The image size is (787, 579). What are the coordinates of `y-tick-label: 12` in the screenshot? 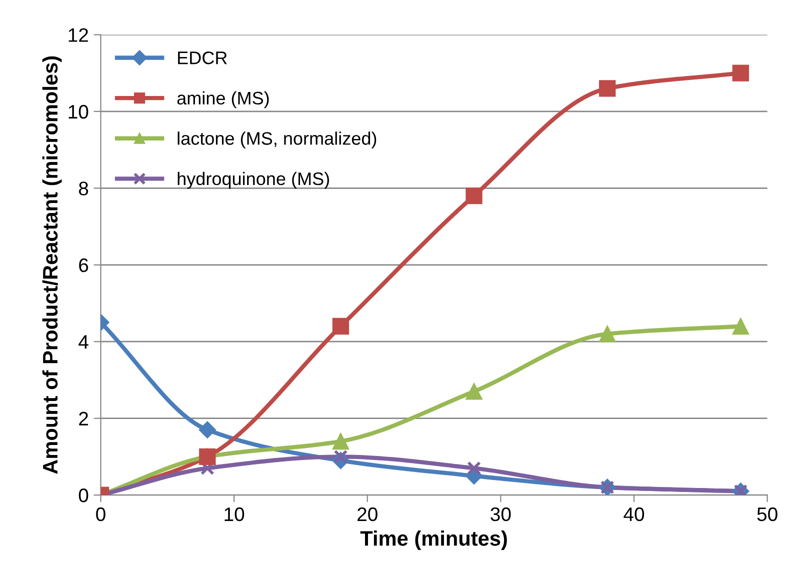 It's located at (78, 35).